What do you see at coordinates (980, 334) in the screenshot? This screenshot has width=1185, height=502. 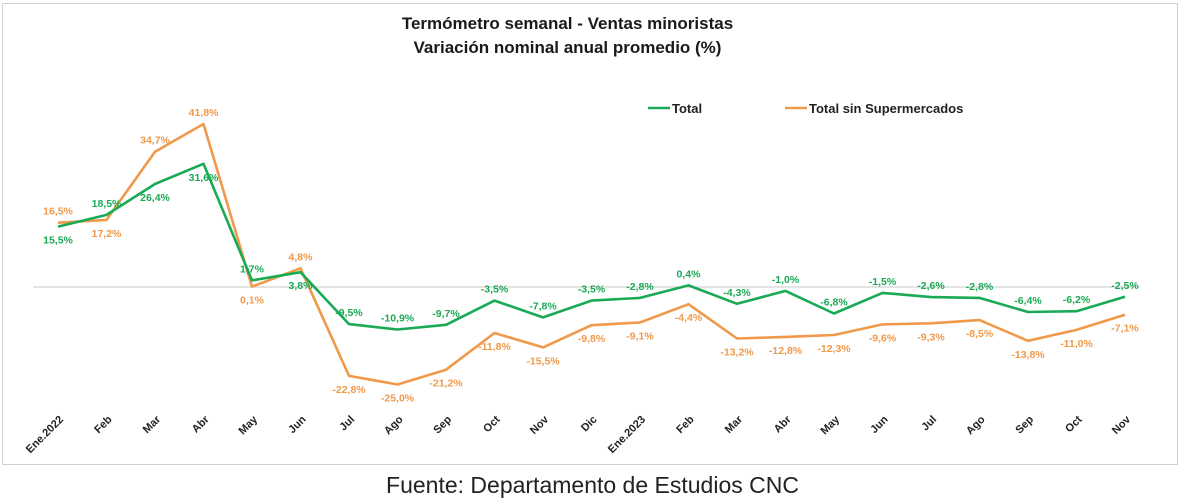 I see `data-label-sin-supermercados: -8,5%` at bounding box center [980, 334].